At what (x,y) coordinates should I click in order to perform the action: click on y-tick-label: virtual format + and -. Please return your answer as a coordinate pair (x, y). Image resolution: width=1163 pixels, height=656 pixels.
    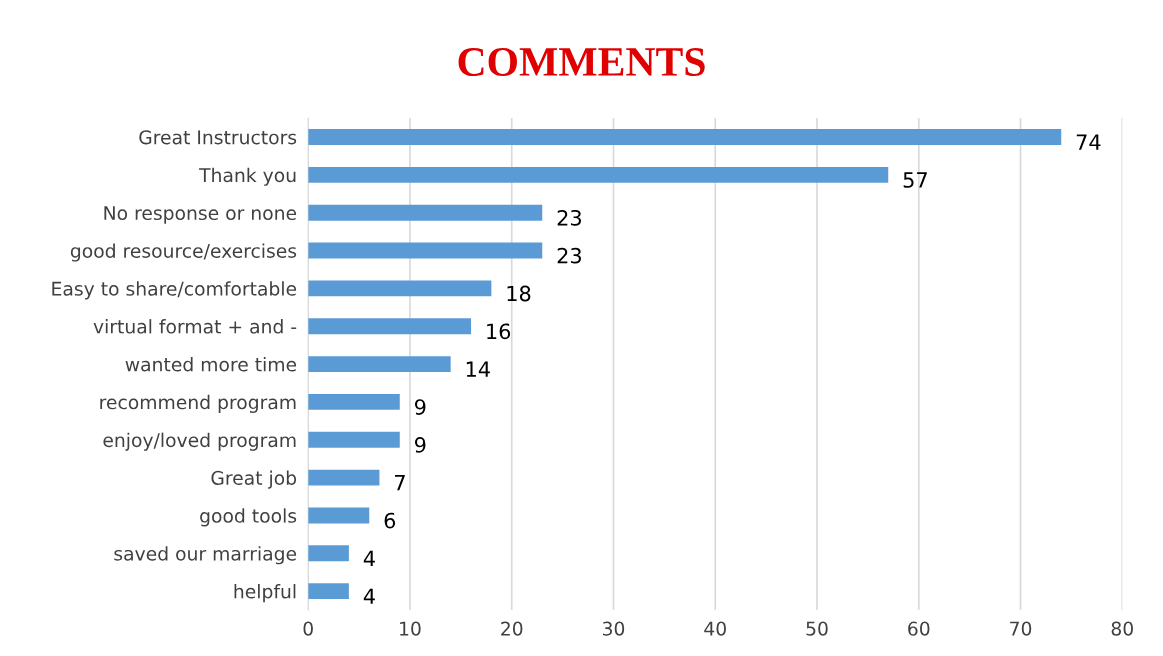
    Looking at the image, I should click on (195, 326).